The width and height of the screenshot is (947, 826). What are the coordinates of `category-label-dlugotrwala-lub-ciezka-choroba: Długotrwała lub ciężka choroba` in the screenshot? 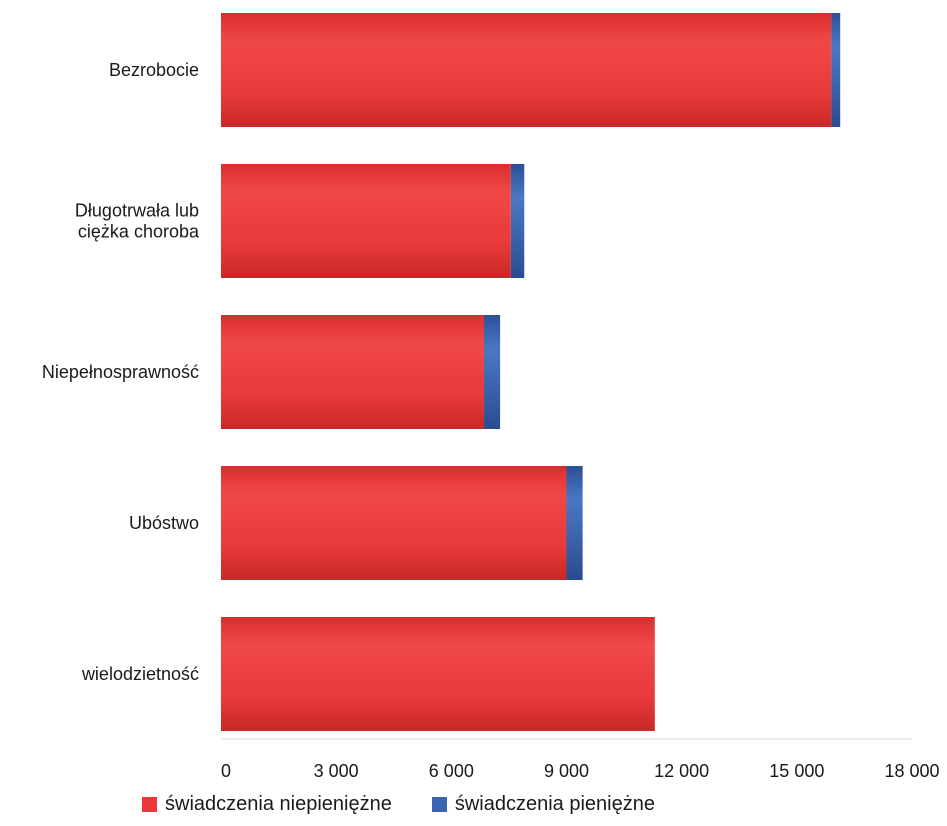 It's located at (137, 221).